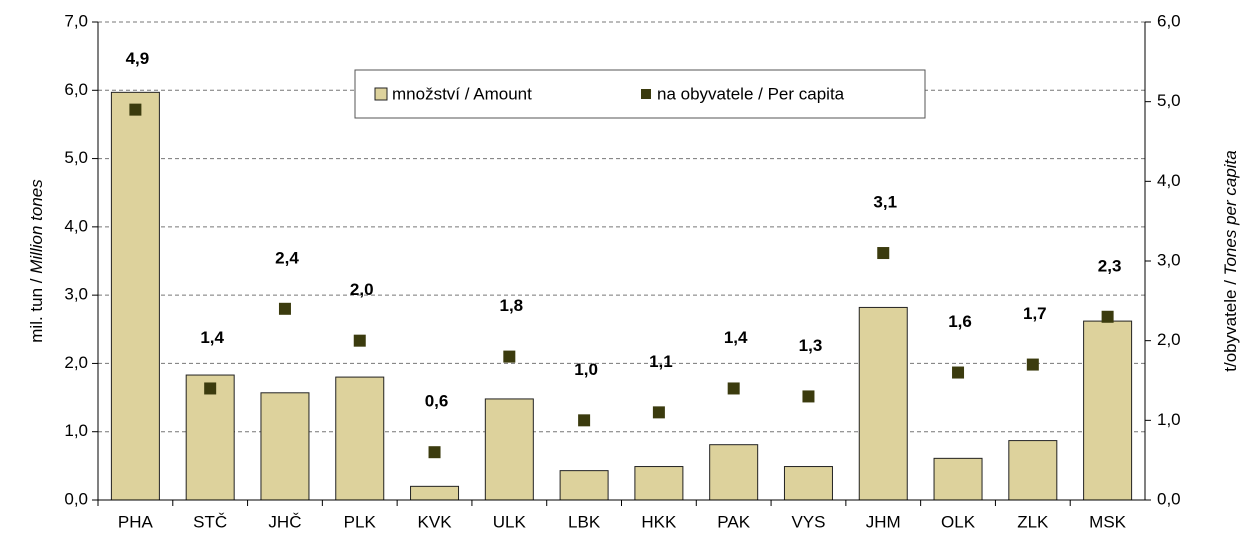 The height and width of the screenshot is (536, 1245). Describe the element at coordinates (36, 226) in the screenshot. I see `y-axis-title-italic: Million tones` at that location.